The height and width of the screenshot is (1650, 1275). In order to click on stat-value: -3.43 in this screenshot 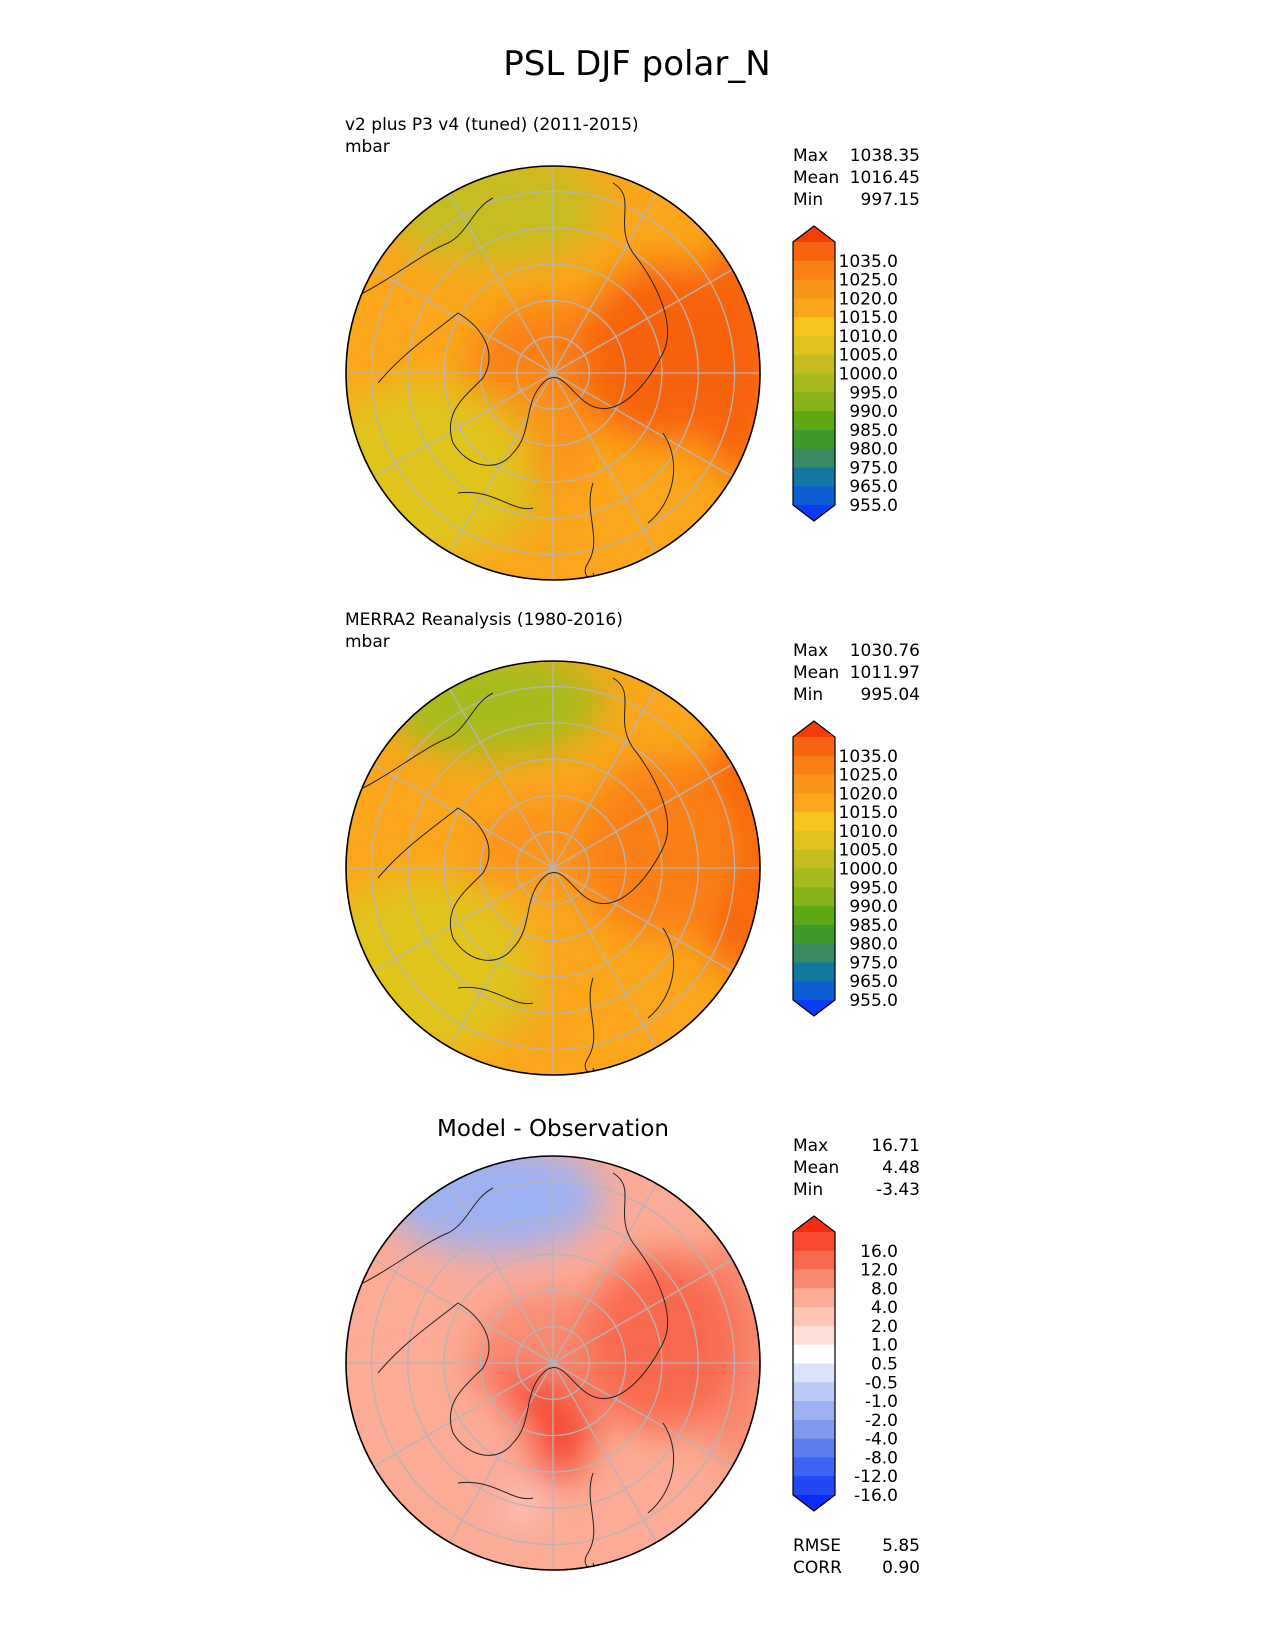, I will do `click(898, 1190)`.